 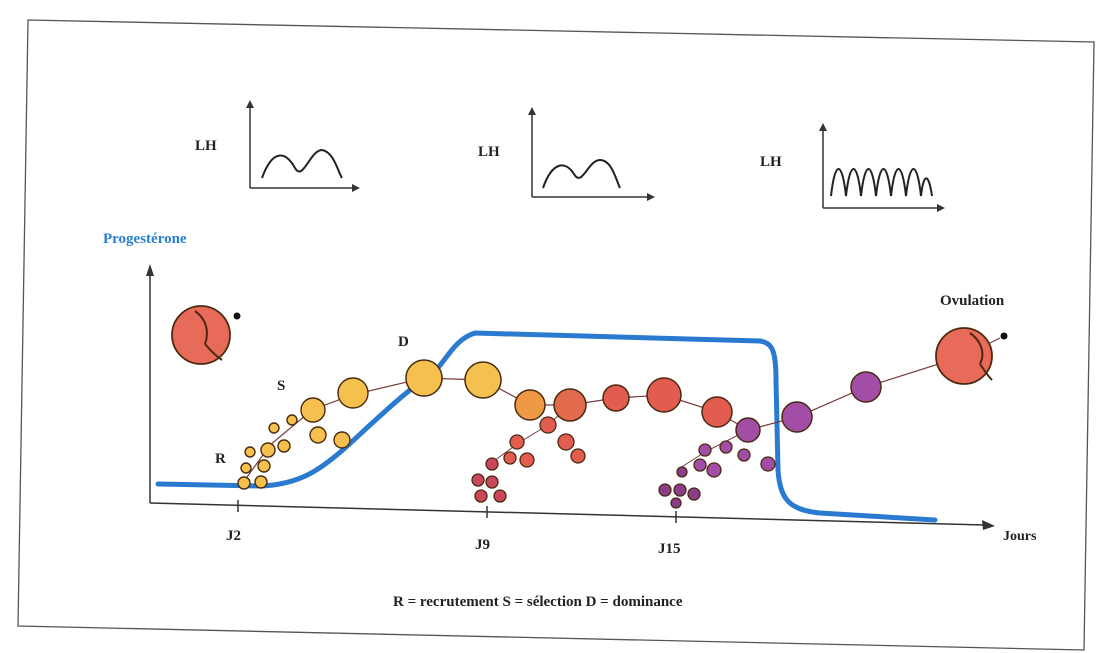 I want to click on lh-label-1: LH, so click(x=206, y=146).